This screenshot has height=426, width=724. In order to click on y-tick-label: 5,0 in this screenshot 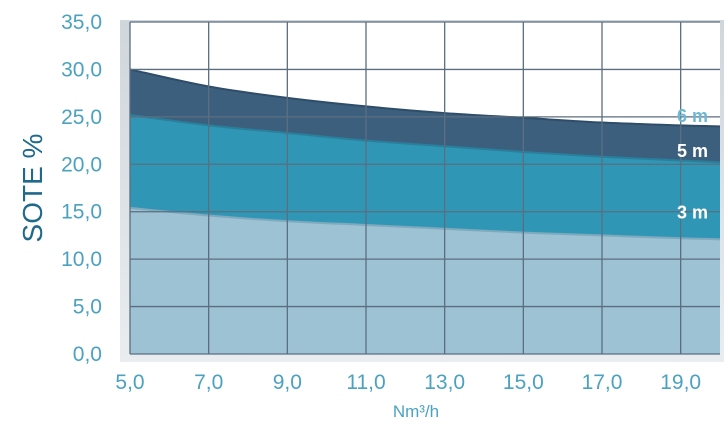, I will do `click(87, 307)`.